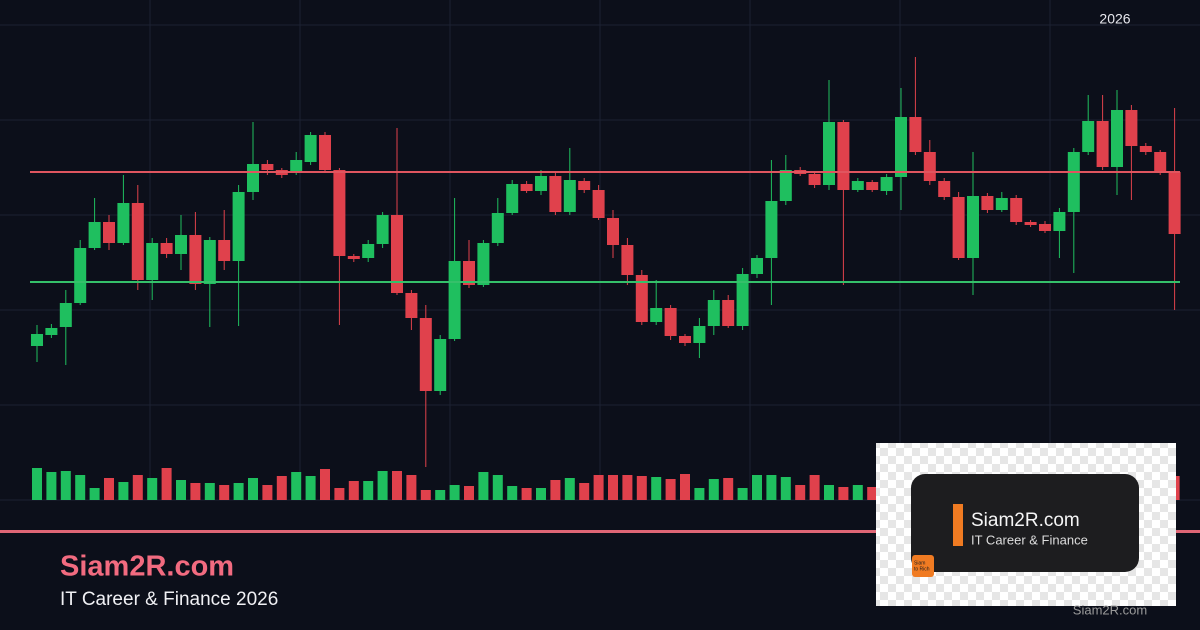  What do you see at coordinates (1110, 609) in the screenshot?
I see `watermark: Siam2R.com` at bounding box center [1110, 609].